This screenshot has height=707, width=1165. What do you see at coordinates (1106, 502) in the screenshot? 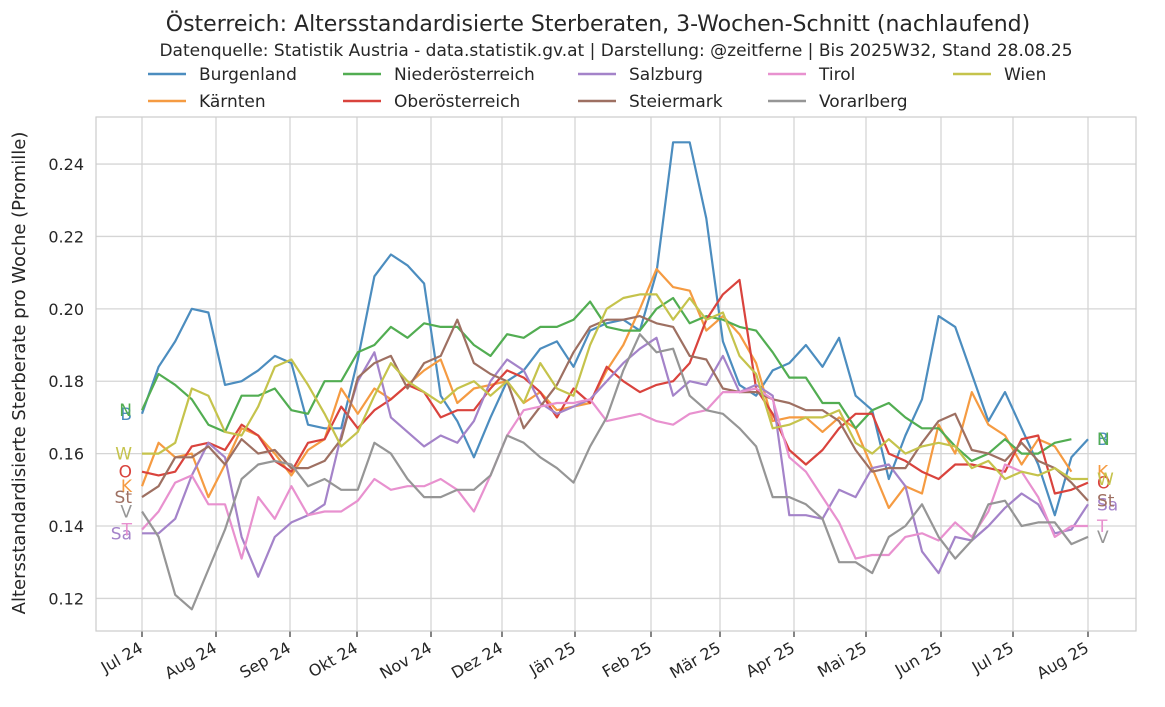
I see `end-label-st: St` at bounding box center [1106, 502].